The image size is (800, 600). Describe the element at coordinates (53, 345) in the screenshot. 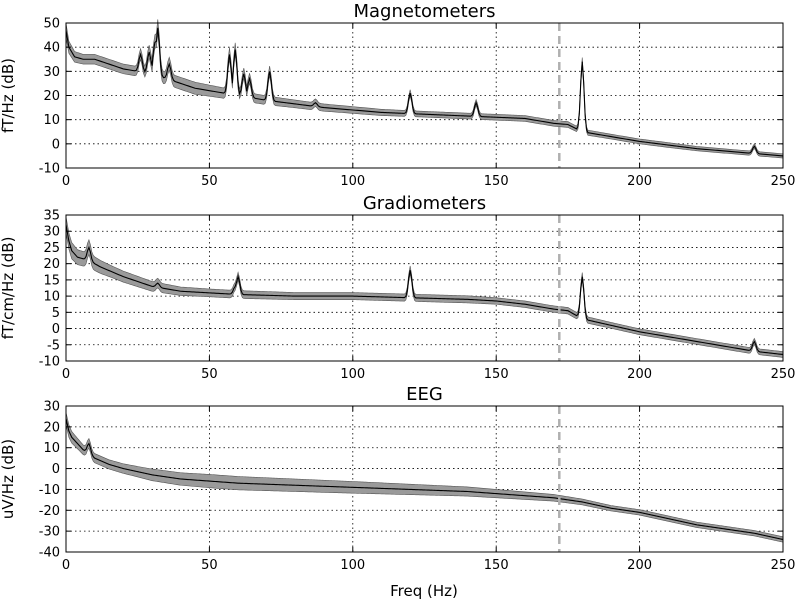

I see `y-tick-label: -5` at that location.